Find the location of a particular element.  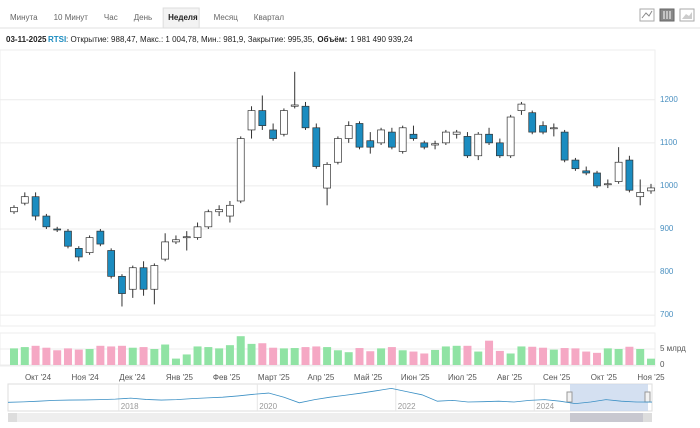

handle-right is located at coordinates (647, 397).